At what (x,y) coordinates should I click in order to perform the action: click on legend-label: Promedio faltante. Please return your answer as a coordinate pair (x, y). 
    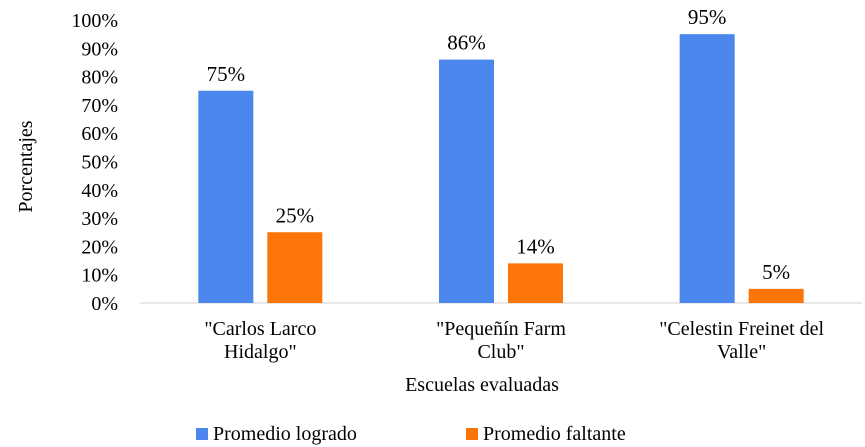
    Looking at the image, I should click on (554, 434).